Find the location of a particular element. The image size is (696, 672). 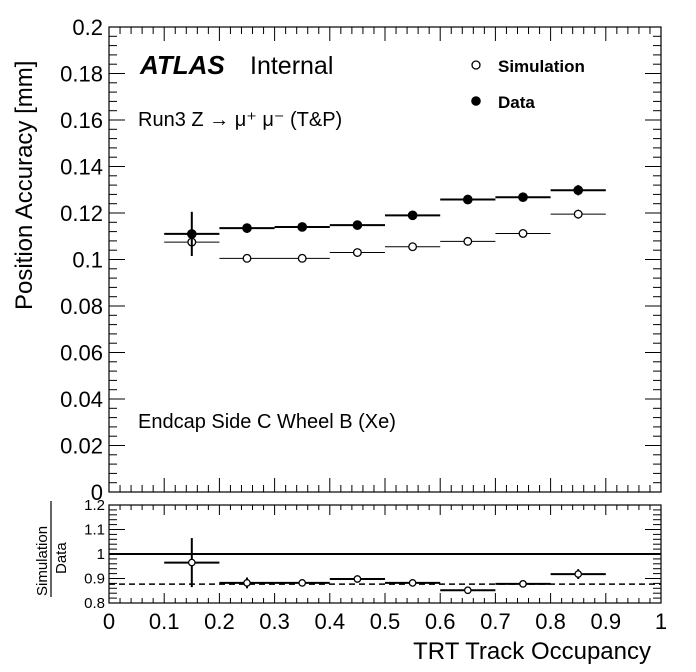

x-tick-labels: 0 0.1 0.2 0.3 0.4 0.5 0.6 0.7 0.8 0.9 1 is located at coordinates (385, 621).